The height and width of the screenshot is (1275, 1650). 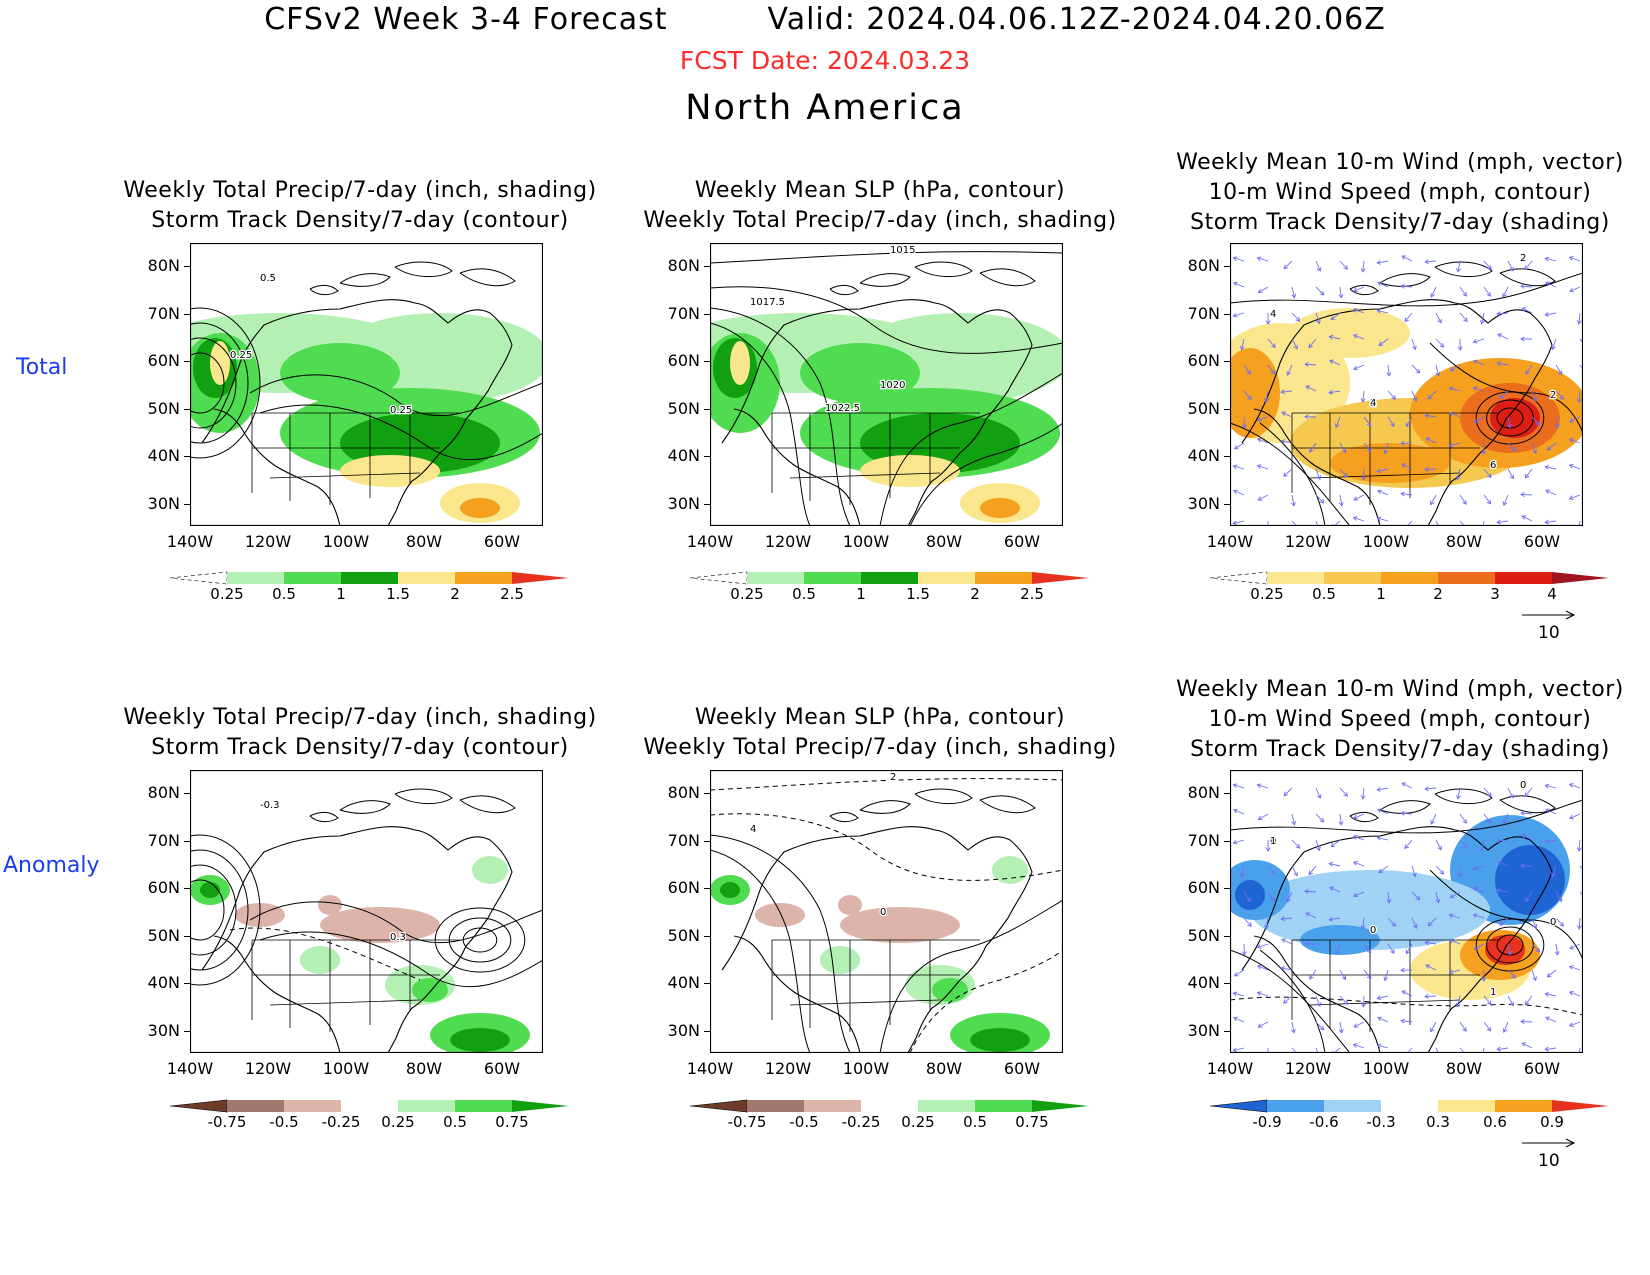 I want to click on colorbar-label: 2.5, so click(x=1032, y=594).